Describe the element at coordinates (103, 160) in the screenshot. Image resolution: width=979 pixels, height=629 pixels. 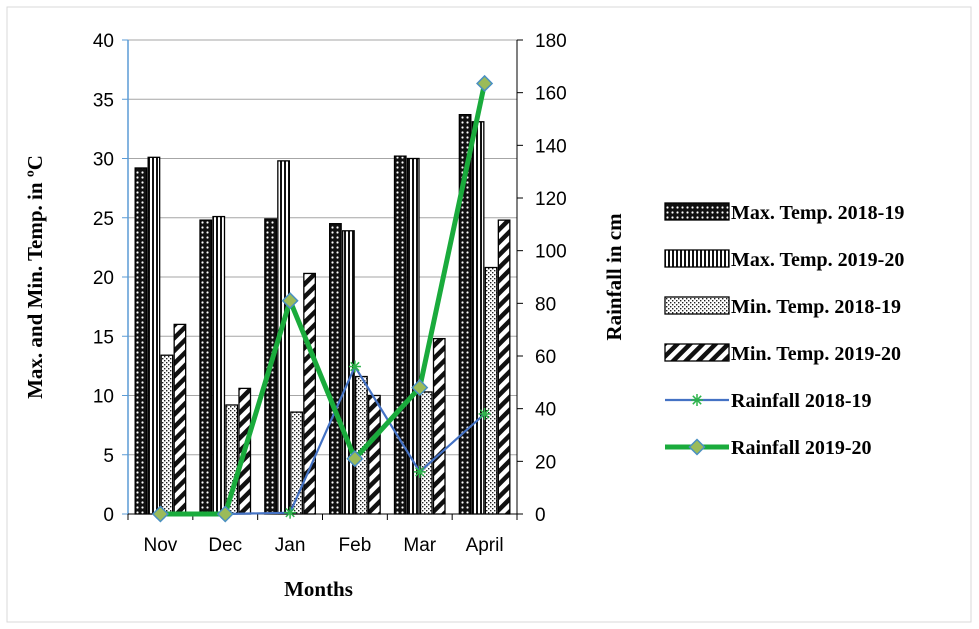
I see `y-tick-label: 30` at that location.